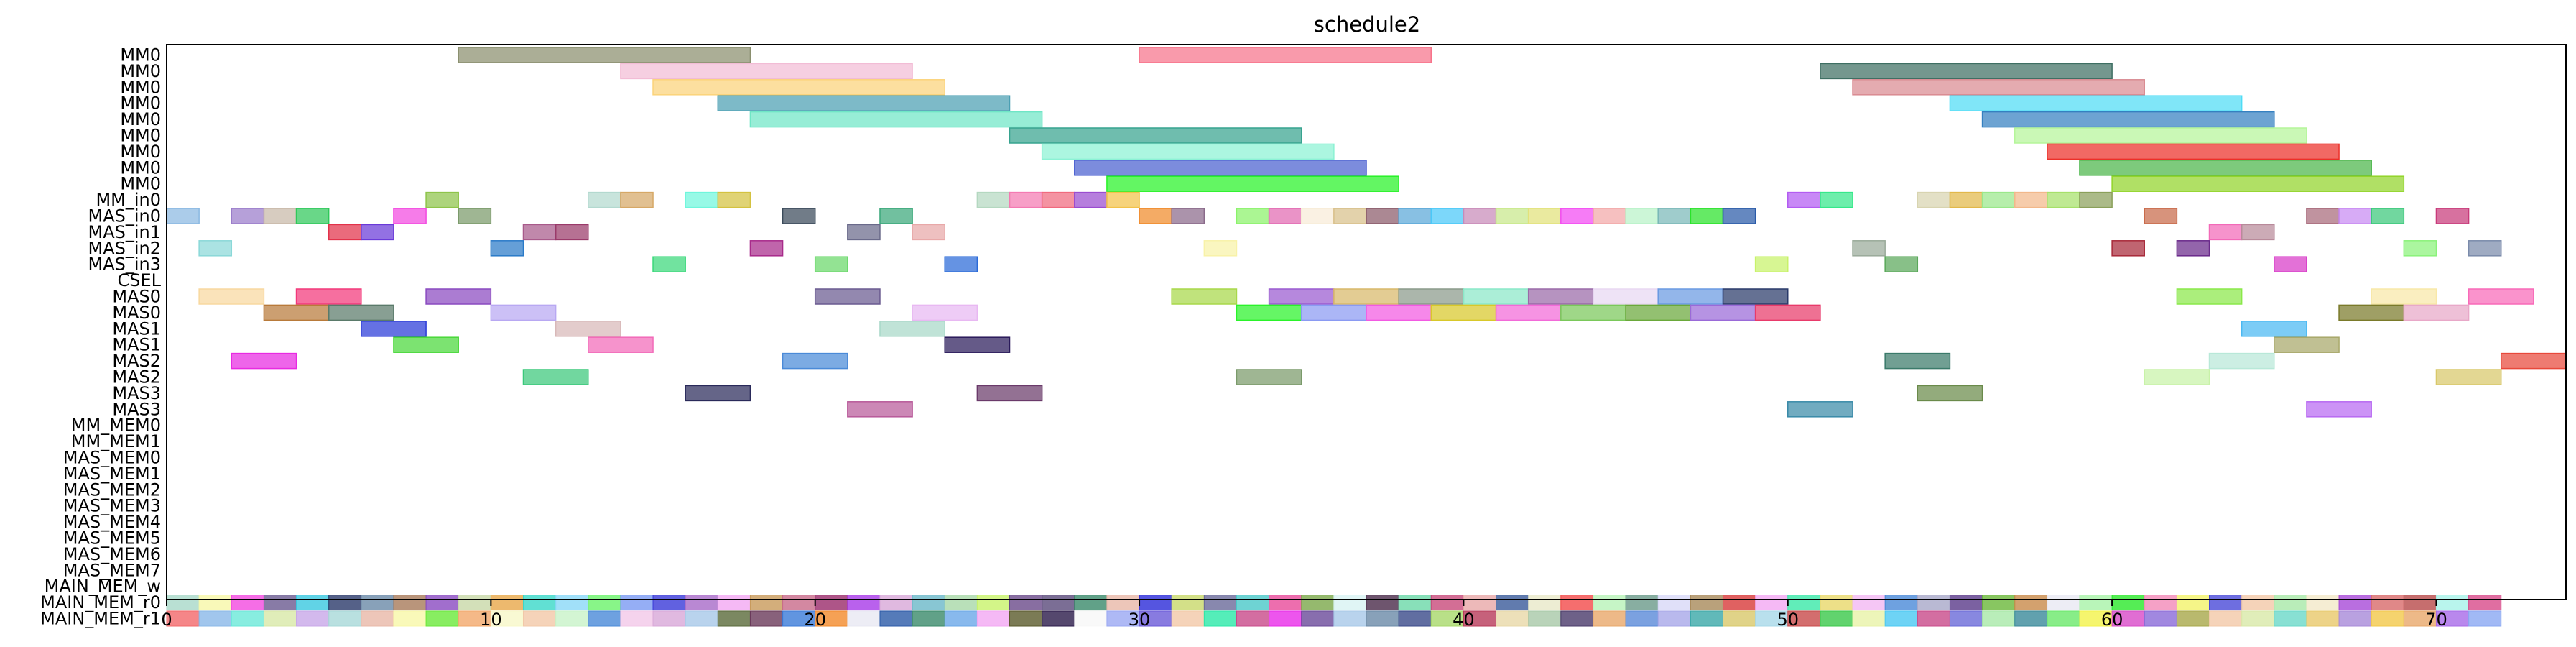 The height and width of the screenshot is (647, 2576). What do you see at coordinates (116, 441) in the screenshot?
I see `y-tick-label: MM_MEM1` at bounding box center [116, 441].